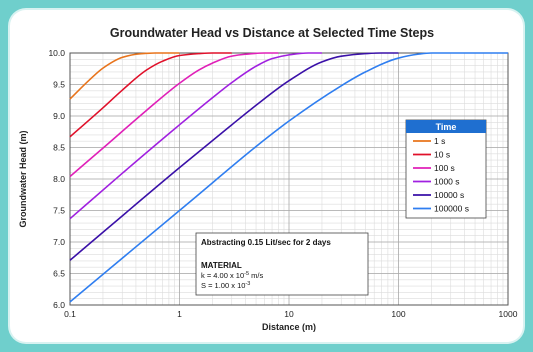  I want to click on legend: Time 1 s 10 s 100 s 1000 s 10000 s 100000 s, so click(446, 169).